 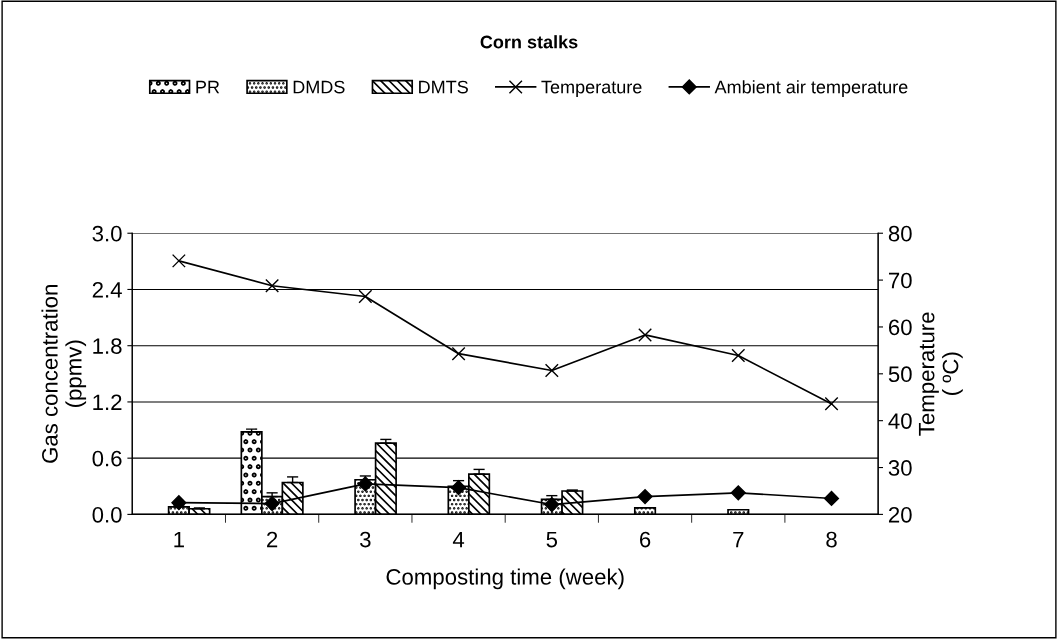 I want to click on legend-label: DMTS, so click(x=443, y=87).